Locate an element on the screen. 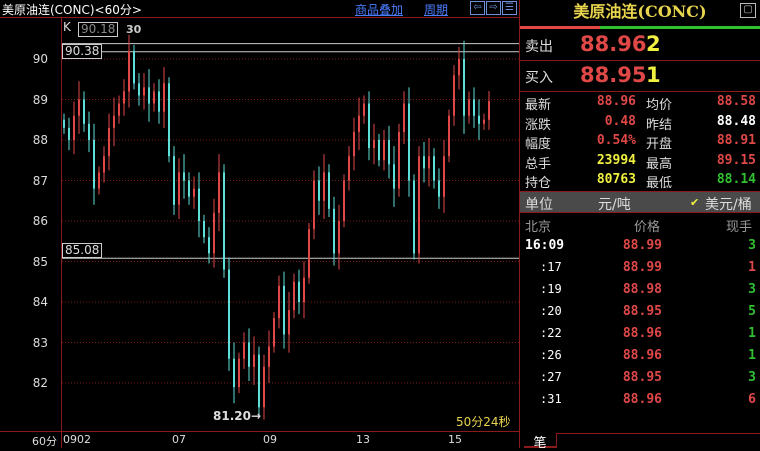 Image resolution: width=760 pixels, height=451 pixels. y-tick: 84 is located at coordinates (40, 302).